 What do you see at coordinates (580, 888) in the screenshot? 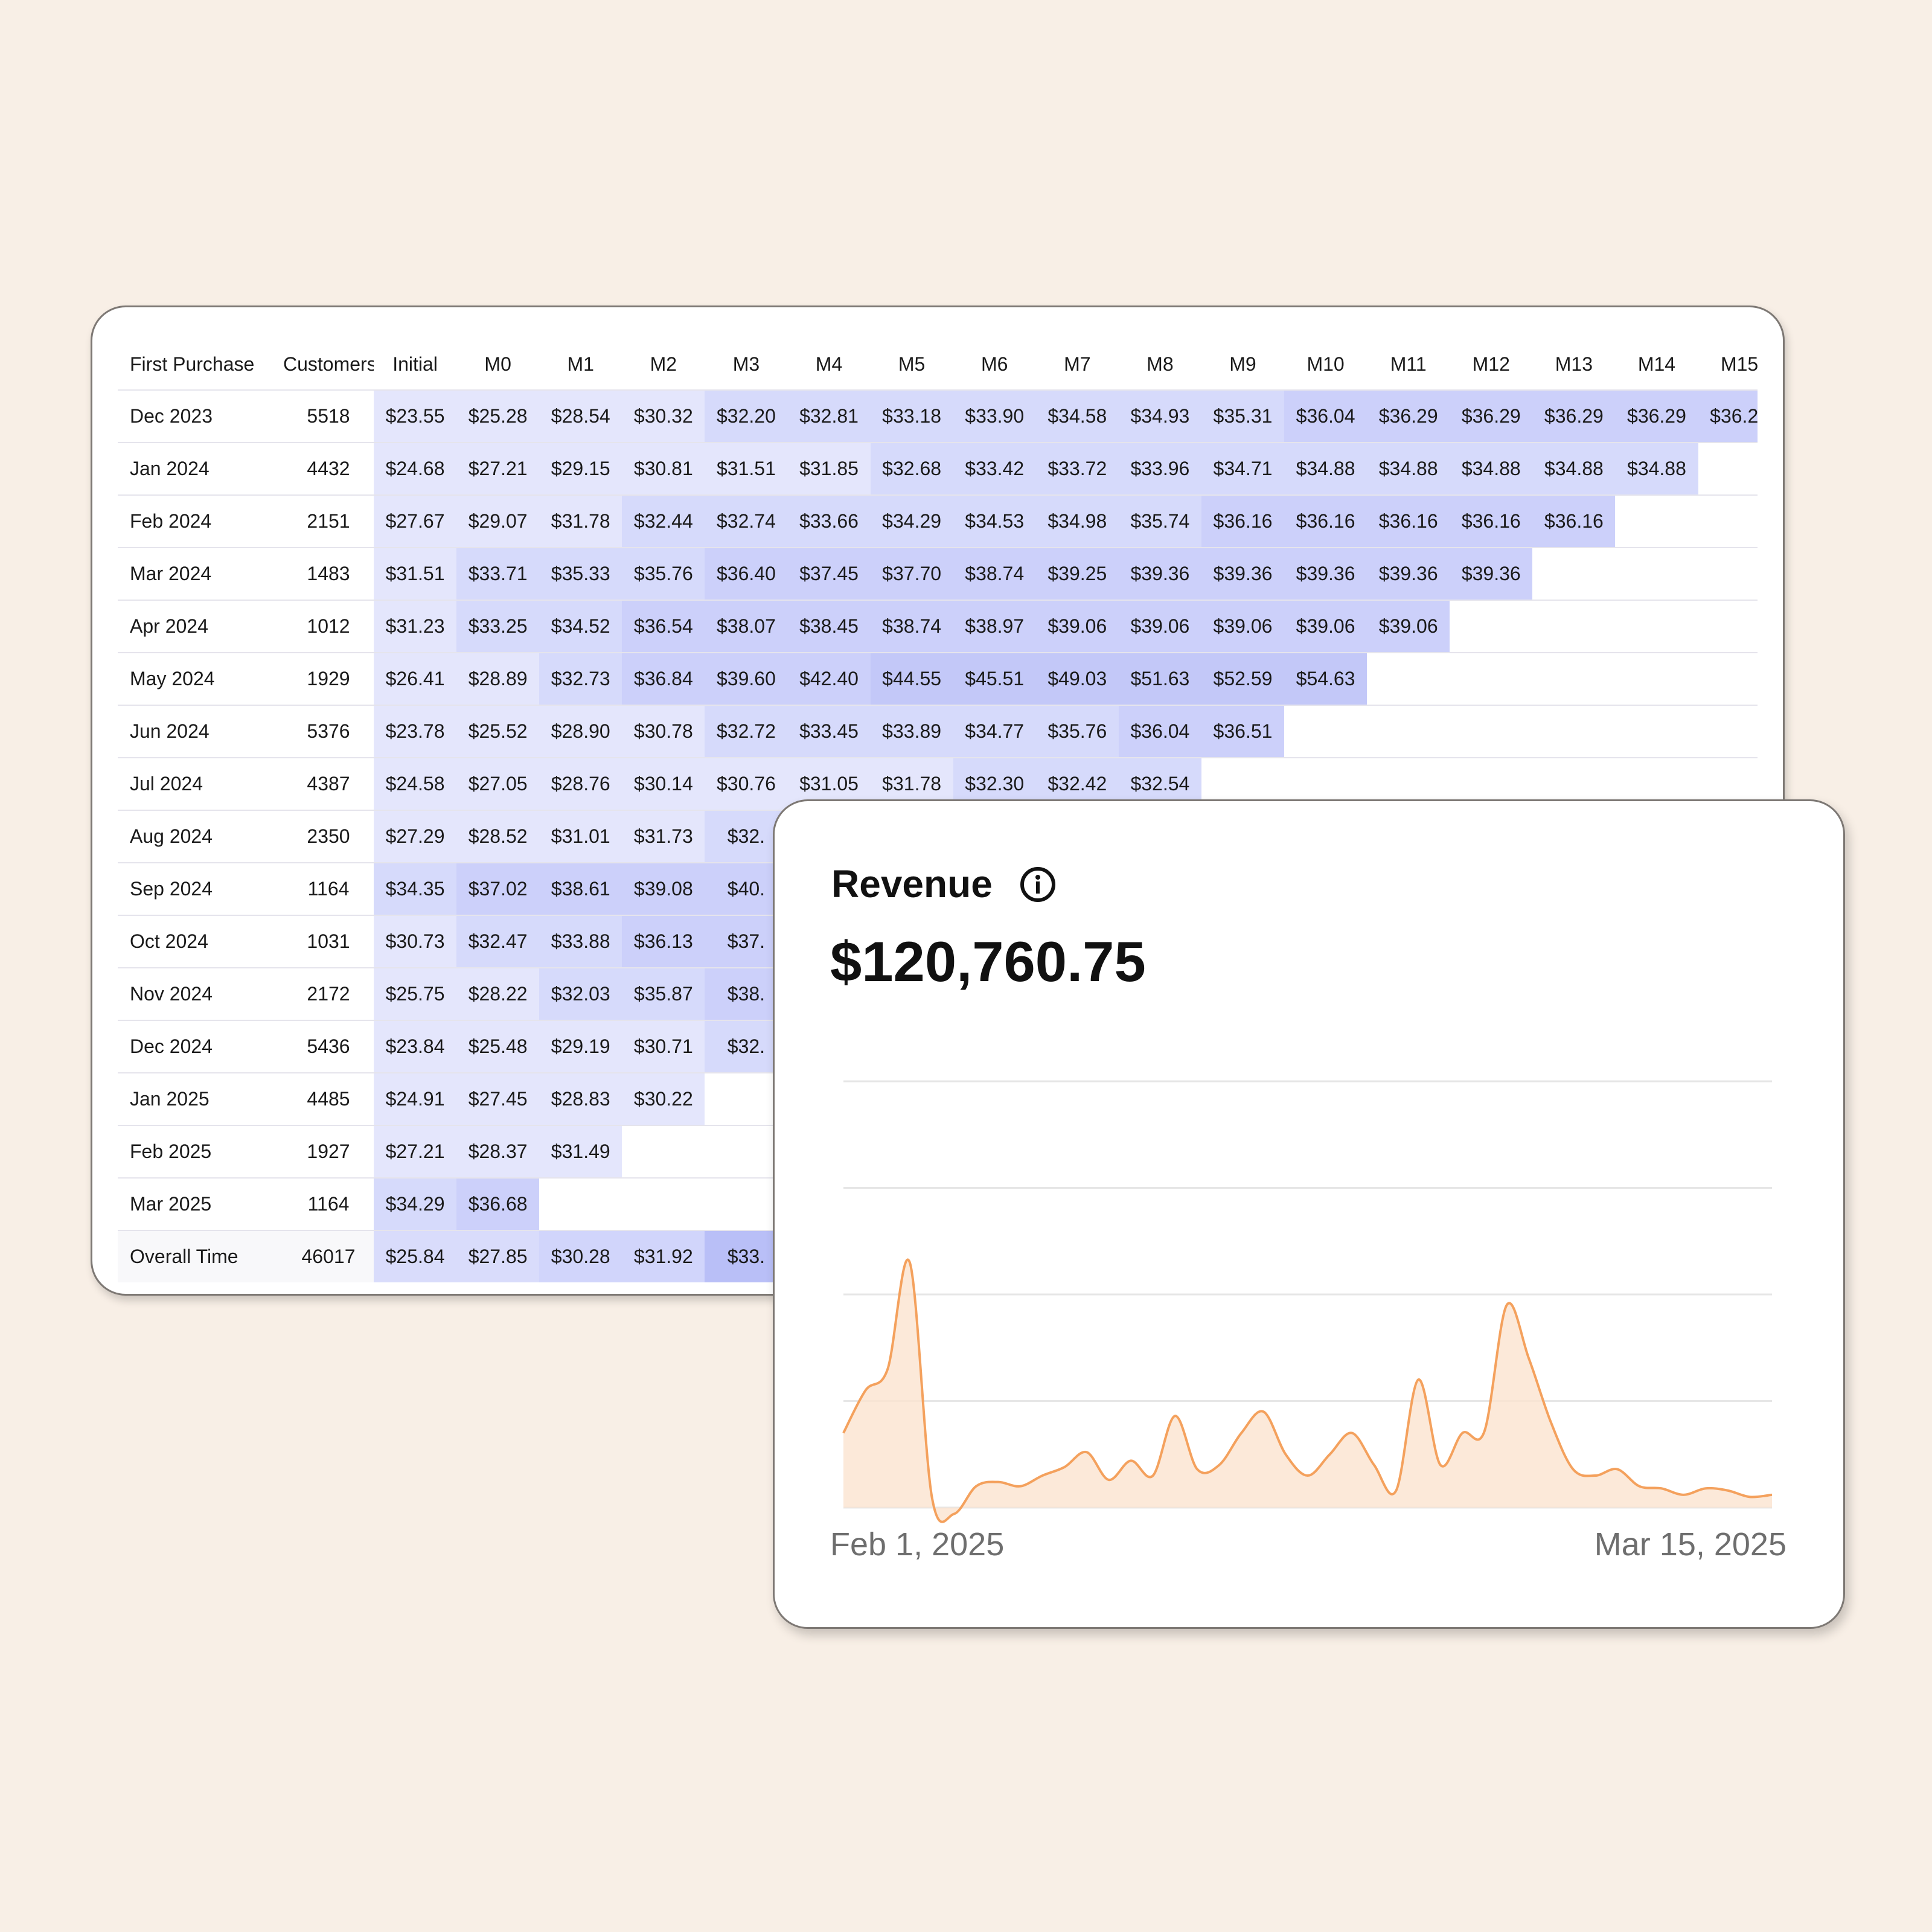
I see `value-cell: $38.61` at bounding box center [580, 888].